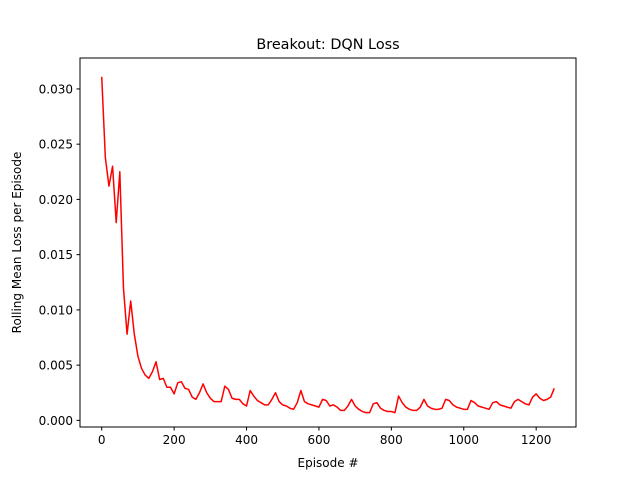  What do you see at coordinates (327, 45) in the screenshot?
I see `chart-title: Breakout: DQN Loss` at bounding box center [327, 45].